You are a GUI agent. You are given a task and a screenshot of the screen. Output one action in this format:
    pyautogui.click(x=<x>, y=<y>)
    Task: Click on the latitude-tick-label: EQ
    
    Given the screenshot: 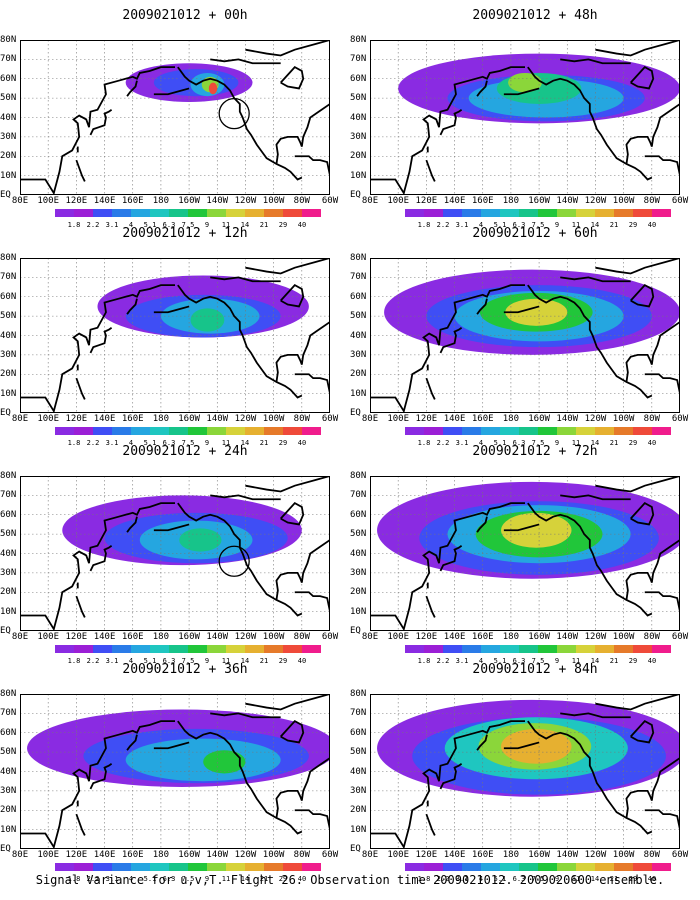 What is the action you would take?
    pyautogui.click(x=5, y=413)
    